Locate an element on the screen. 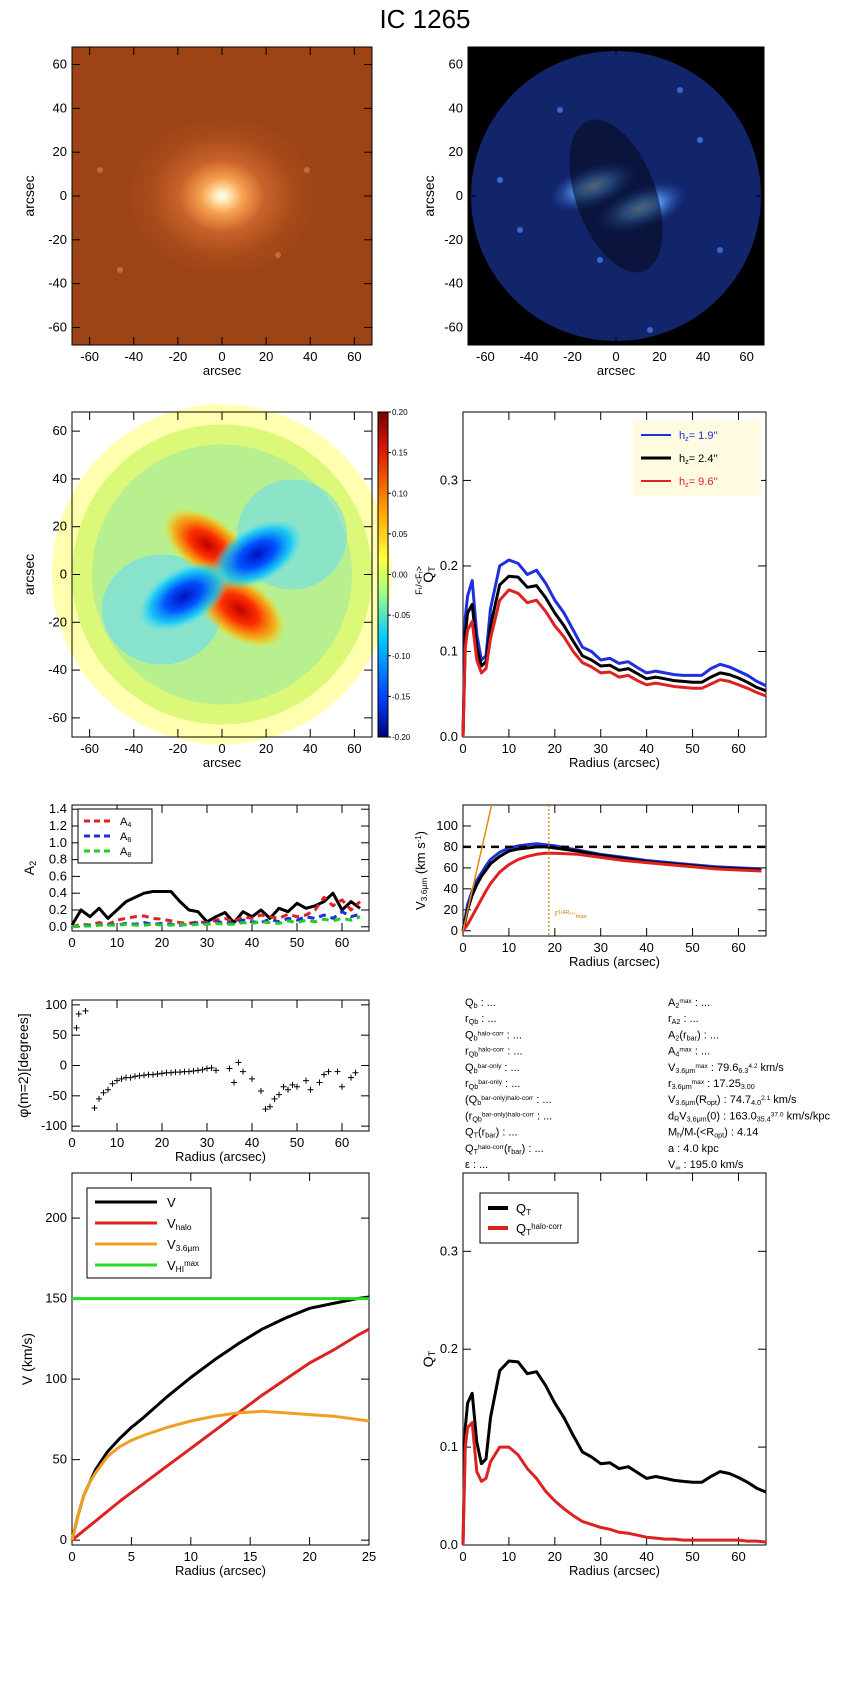 The height and width of the screenshot is (1700, 850). legend-label: hz= 1.9'' is located at coordinates (698, 436).